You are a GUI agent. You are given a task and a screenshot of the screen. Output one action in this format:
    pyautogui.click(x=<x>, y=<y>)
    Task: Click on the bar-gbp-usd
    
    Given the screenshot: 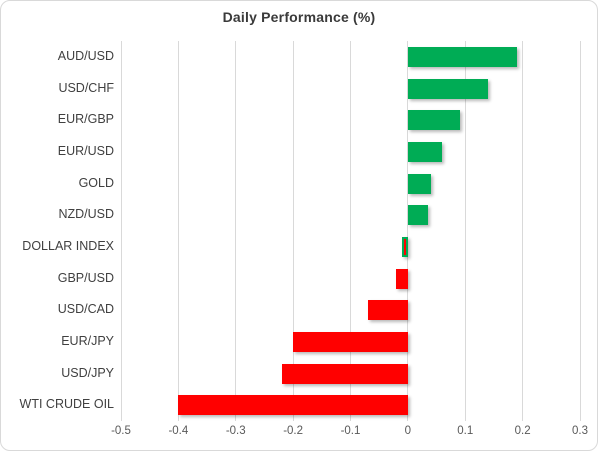 What is the action you would take?
    pyautogui.click(x=402, y=278)
    